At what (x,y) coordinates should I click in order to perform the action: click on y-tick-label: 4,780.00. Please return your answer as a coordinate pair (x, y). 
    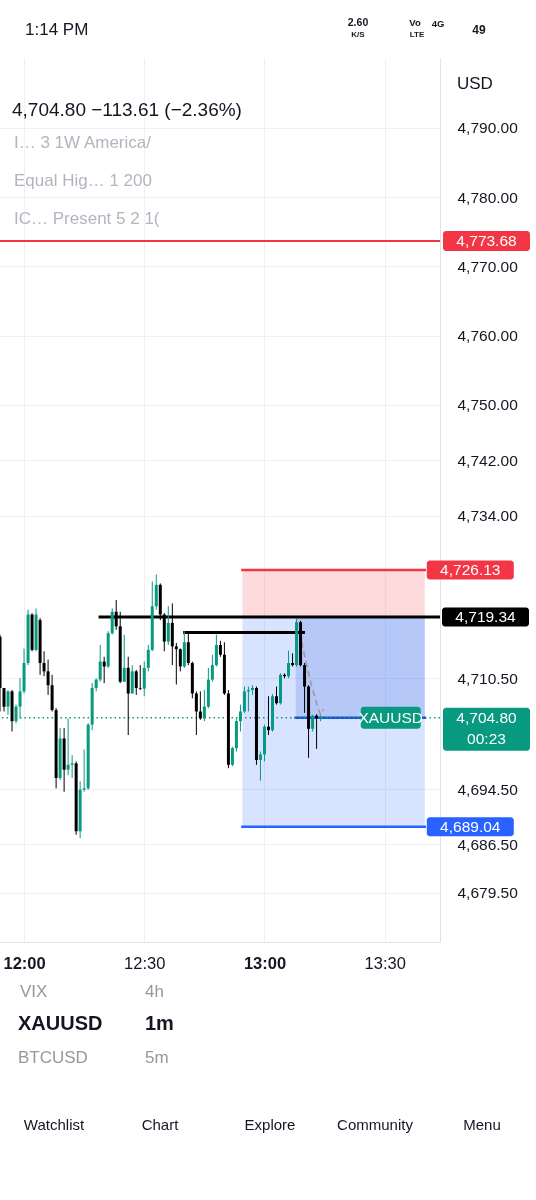
    Looking at the image, I should click on (488, 197).